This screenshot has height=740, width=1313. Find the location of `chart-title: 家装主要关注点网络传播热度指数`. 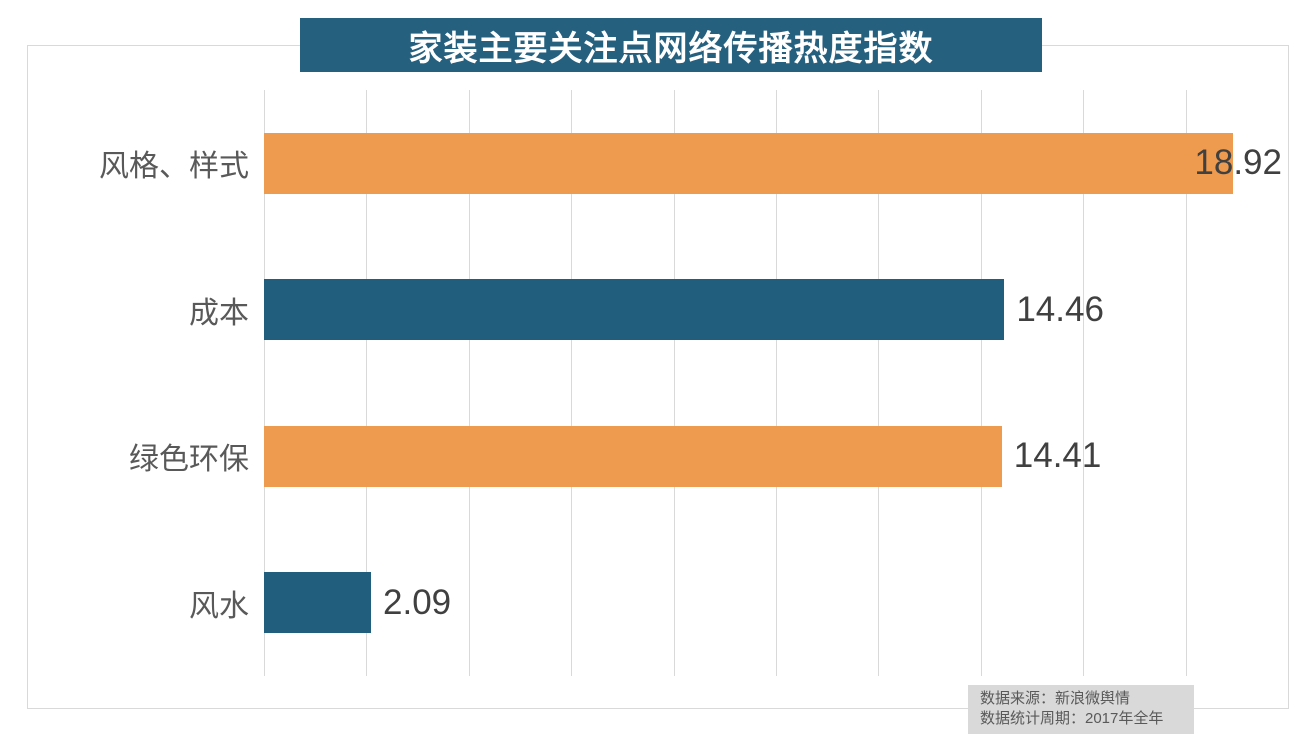

chart-title: 家装主要关注点网络传播热度指数 is located at coordinates (671, 45).